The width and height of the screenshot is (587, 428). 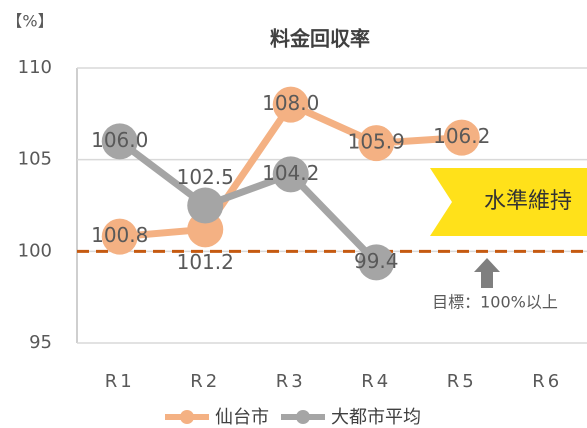 I want to click on data-label: 100.8, so click(x=119, y=235).